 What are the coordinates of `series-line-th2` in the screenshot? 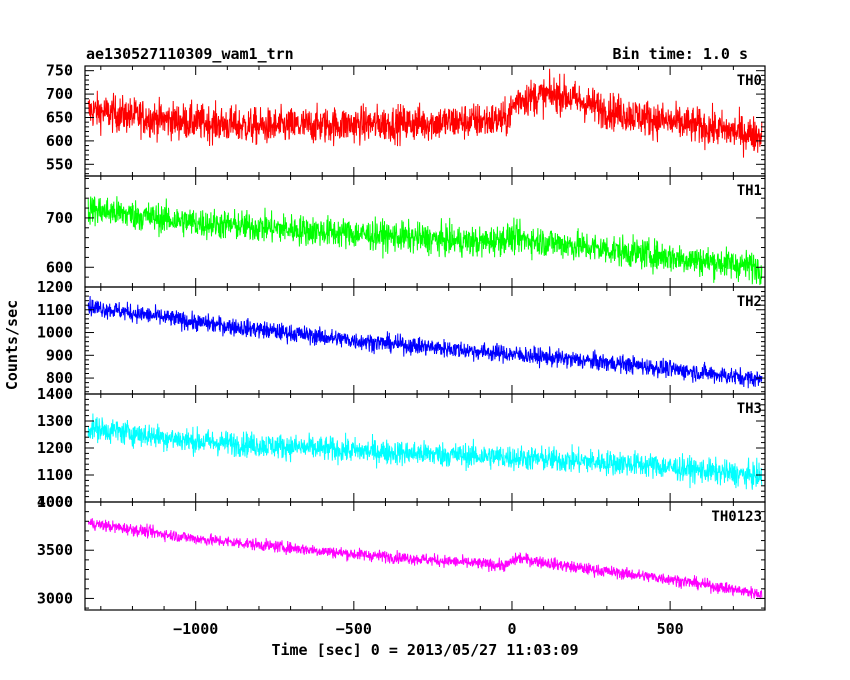 It's located at (425, 342).